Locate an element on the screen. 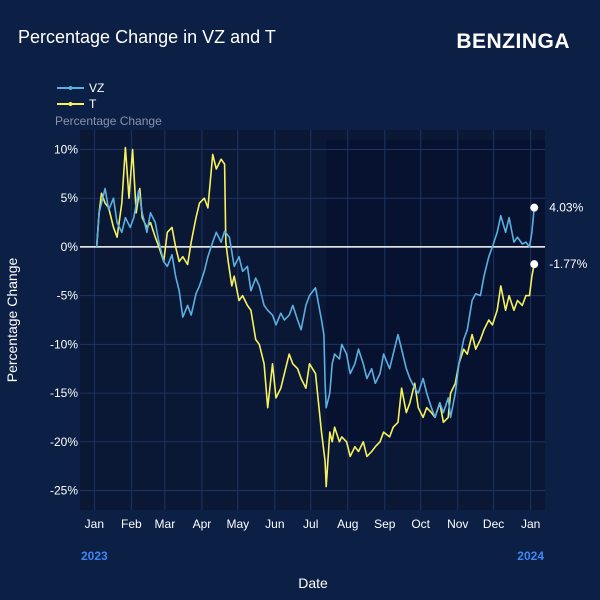  legend-label: VZ is located at coordinates (96, 88).